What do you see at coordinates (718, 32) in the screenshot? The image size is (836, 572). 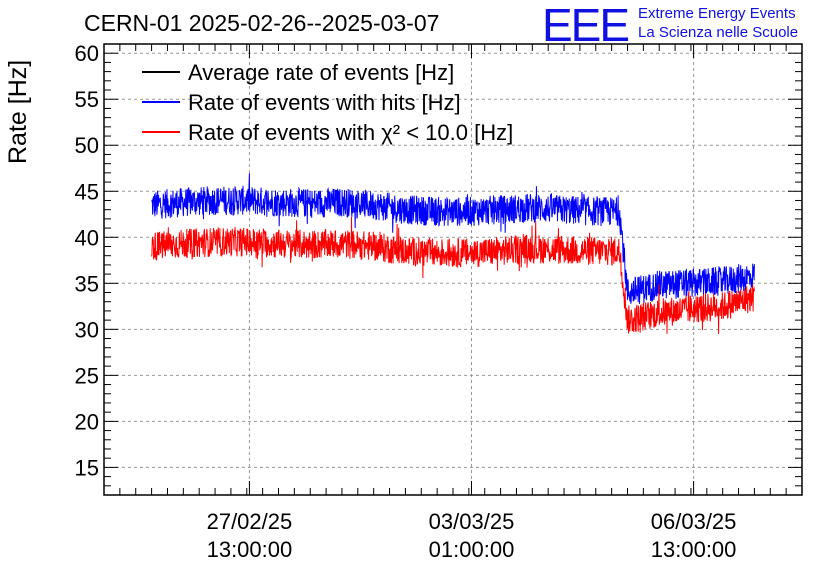 I see `org-line-2: La Scienza nelle Scuole` at bounding box center [718, 32].